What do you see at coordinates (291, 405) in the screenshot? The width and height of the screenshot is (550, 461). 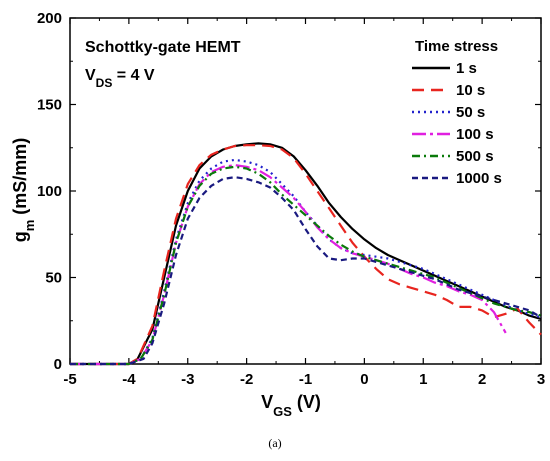 I see `x-axis-label: VGS (V)` at bounding box center [291, 405].